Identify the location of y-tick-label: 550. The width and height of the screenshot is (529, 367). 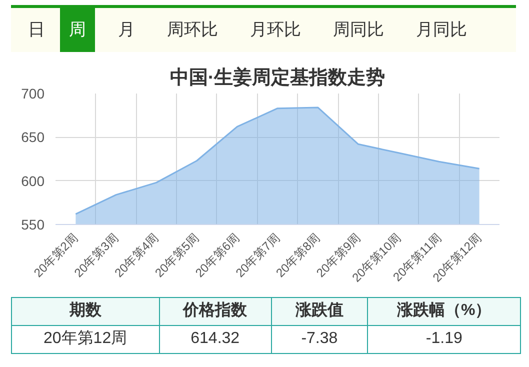
(33, 224).